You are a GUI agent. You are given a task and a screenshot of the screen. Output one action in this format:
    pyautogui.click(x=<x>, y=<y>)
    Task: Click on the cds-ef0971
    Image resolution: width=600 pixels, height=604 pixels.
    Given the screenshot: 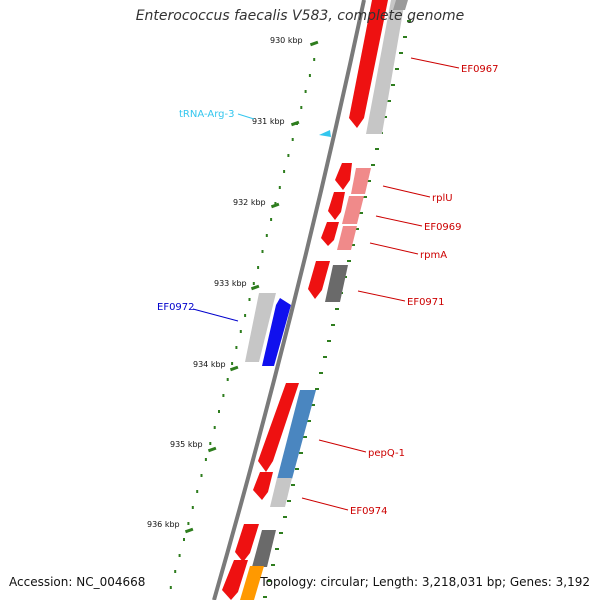 What is the action you would take?
    pyautogui.click(x=336, y=283)
    